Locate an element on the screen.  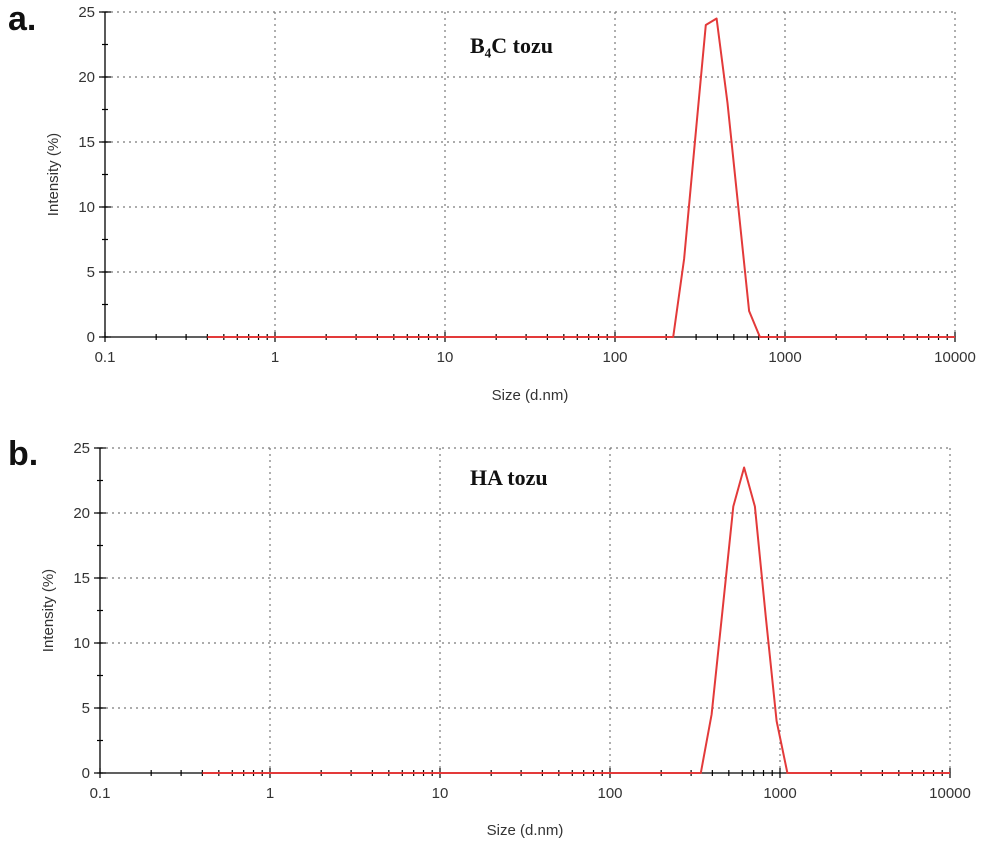
sample-annotation: B₄C tozu is located at coordinates (511, 45).